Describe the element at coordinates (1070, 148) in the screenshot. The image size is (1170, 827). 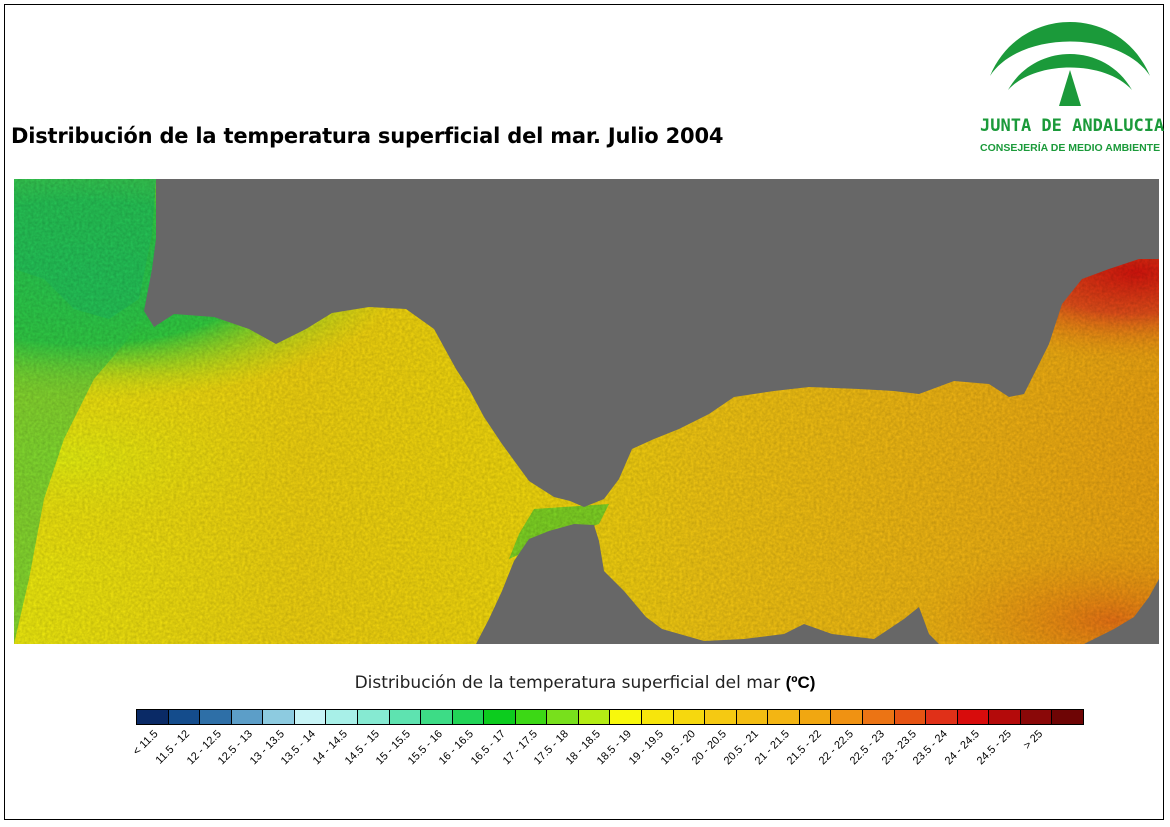
I see `logo-subtitle: CONSEJERÍA DE MEDIO AMBIENTE` at that location.